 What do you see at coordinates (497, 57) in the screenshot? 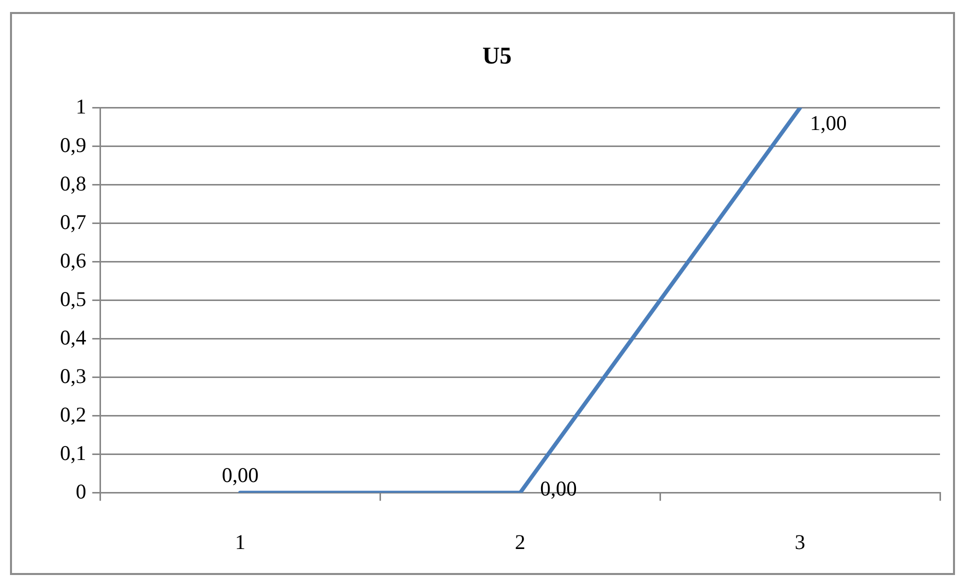
I see `chart-title: U5` at bounding box center [497, 57].